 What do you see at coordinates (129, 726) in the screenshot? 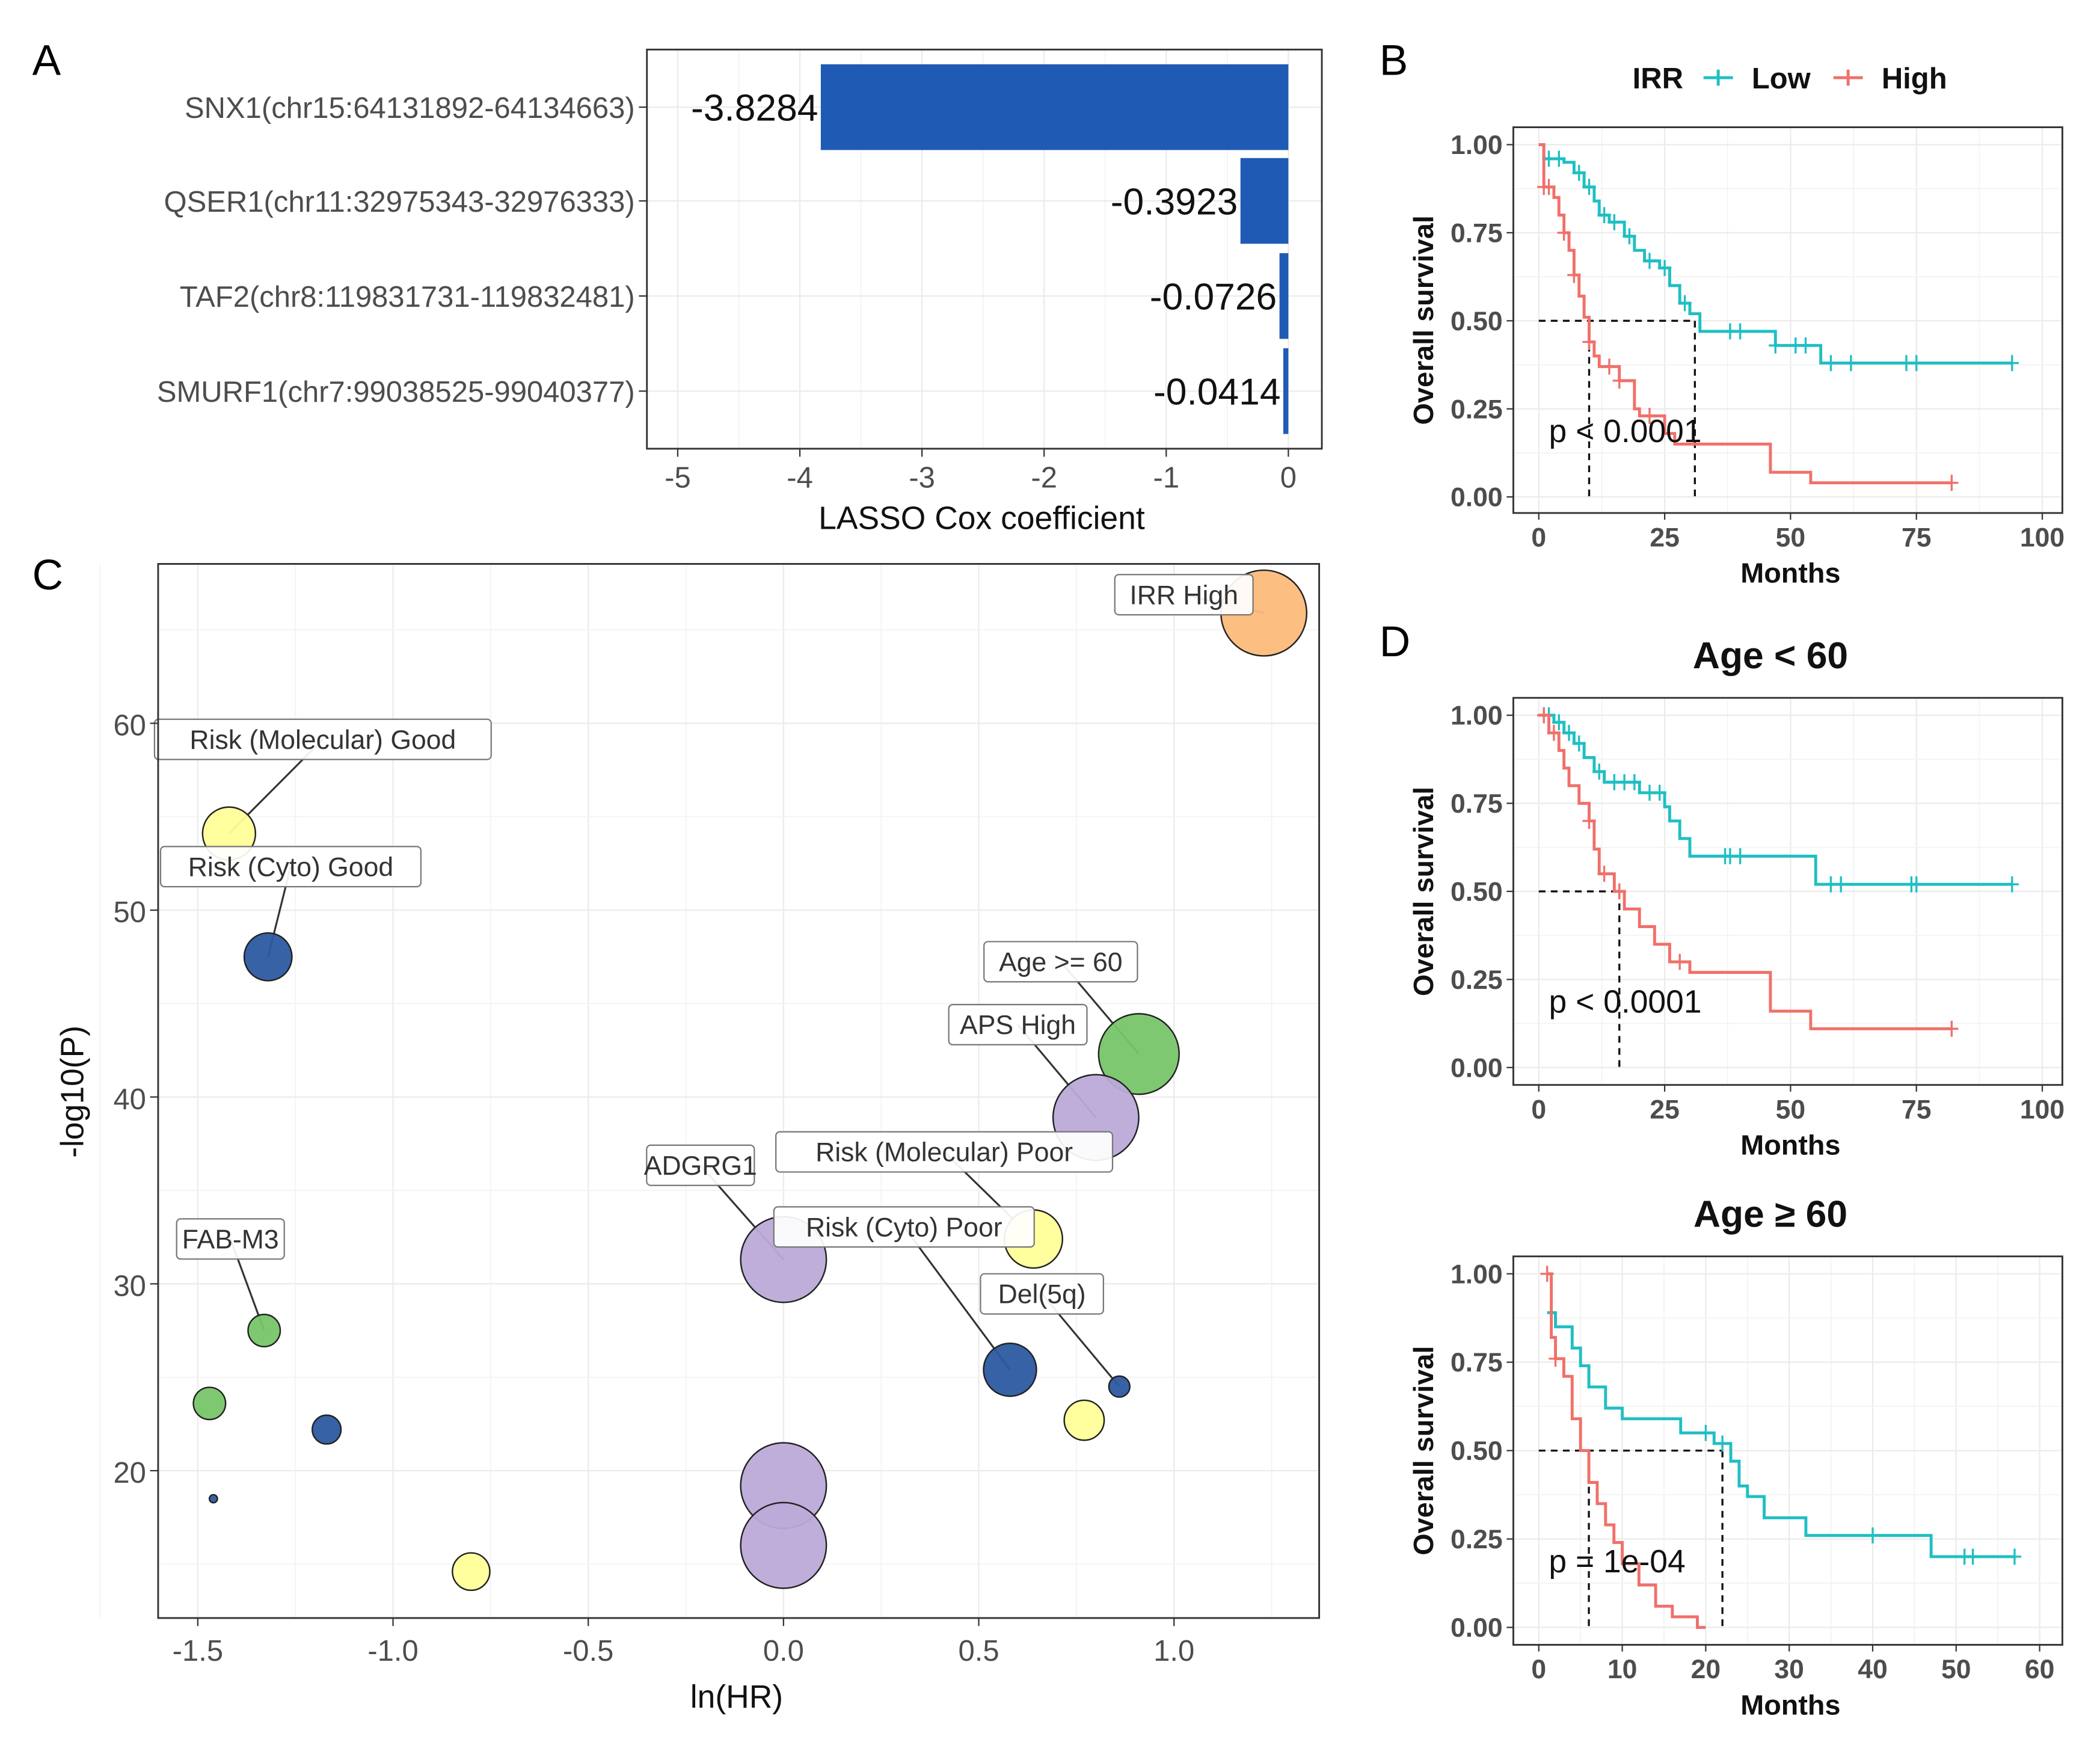
I see `y-tick-label: 60` at bounding box center [129, 726].